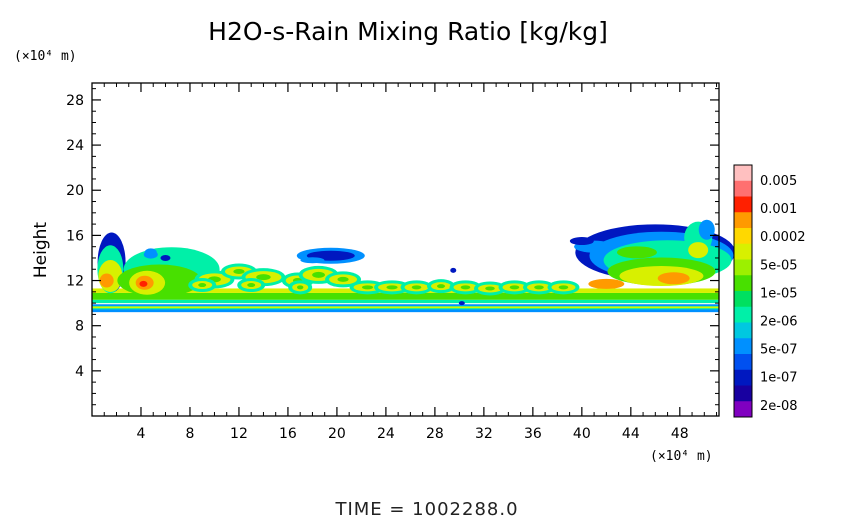 Image resolution: width=854 pixels, height=519 pixels. Describe the element at coordinates (75, 191) in the screenshot. I see `y-tick-label: 20` at that location.